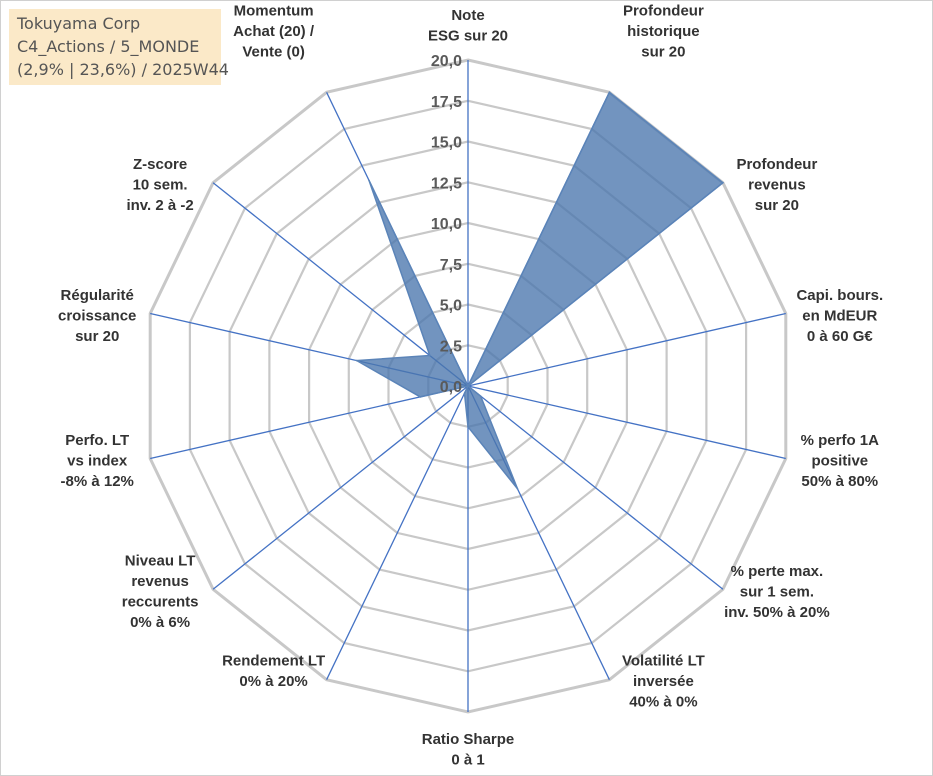 The height and width of the screenshot is (776, 933). I want to click on category-label: C4_Actions / 5_MONDE, so click(108, 46).